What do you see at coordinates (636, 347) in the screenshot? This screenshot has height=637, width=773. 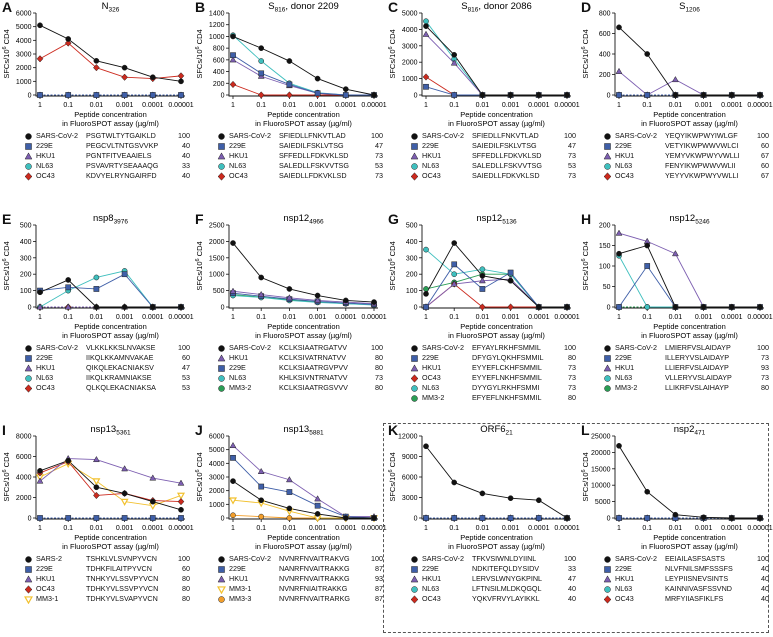 I see `legend-virus-name: SARS-CoV-2` at bounding box center [636, 347].